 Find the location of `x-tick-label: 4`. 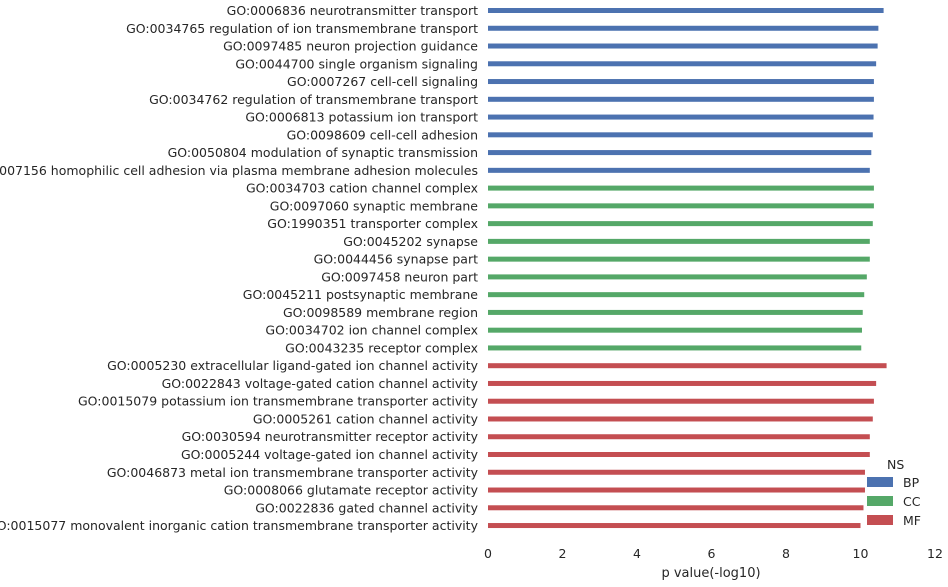

x-tick-label: 4 is located at coordinates (637, 553).